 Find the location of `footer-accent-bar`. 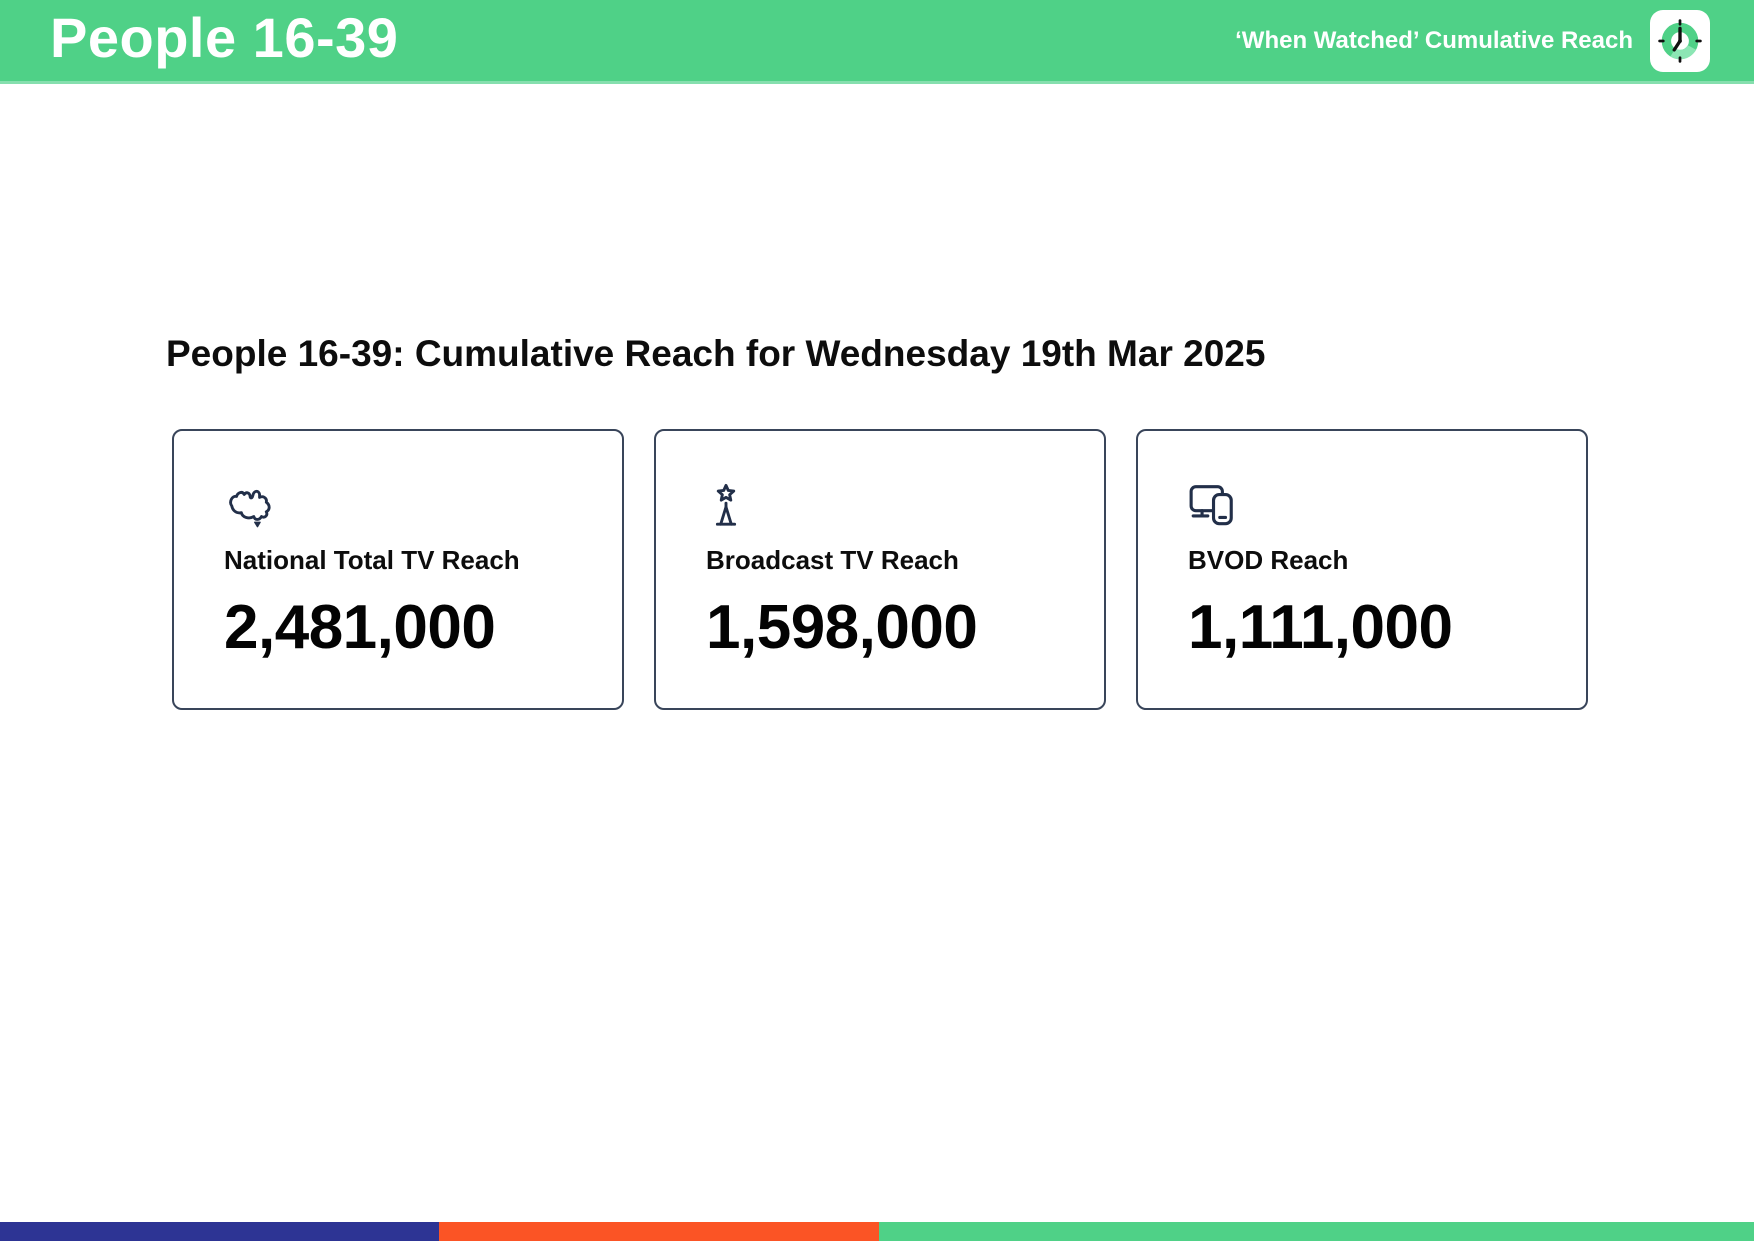

footer-accent-bar is located at coordinates (877, 1231).